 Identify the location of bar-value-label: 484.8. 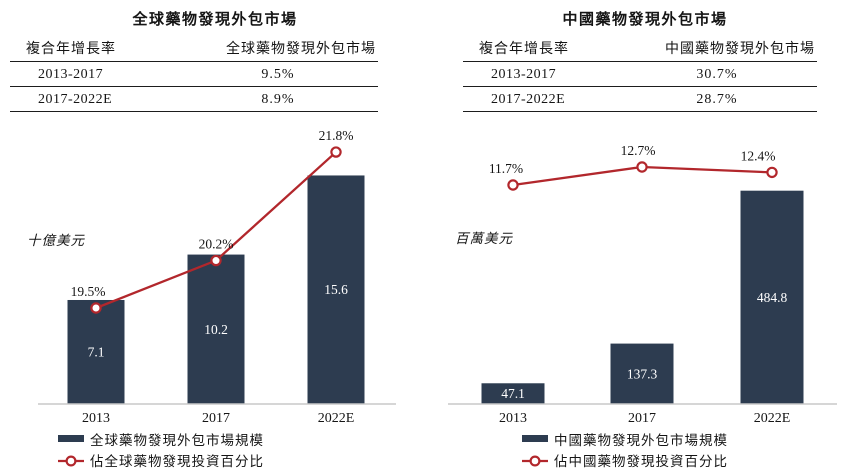
(772, 297).